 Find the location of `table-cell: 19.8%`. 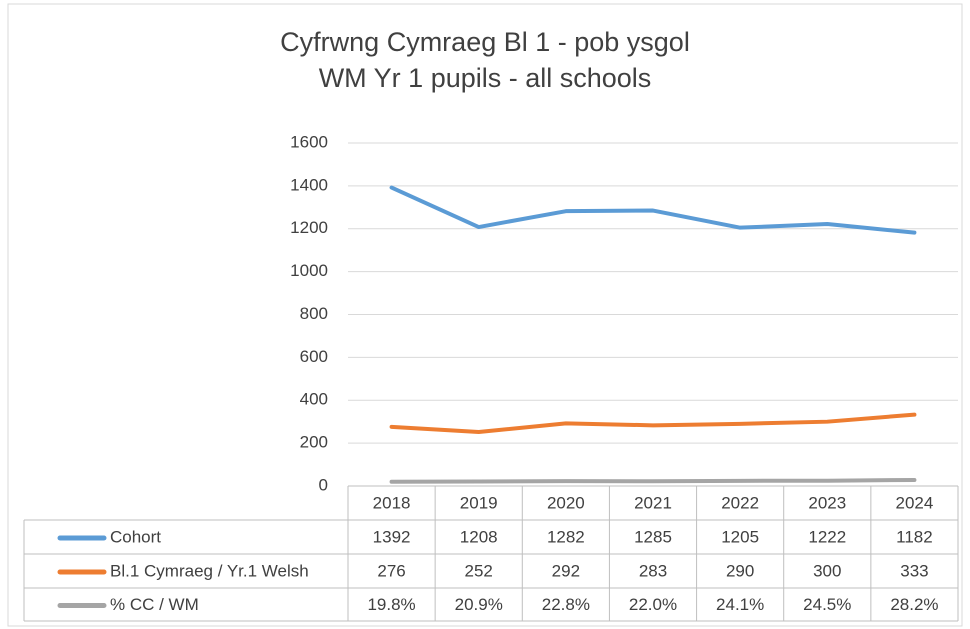

table-cell: 19.8% is located at coordinates (391, 604).